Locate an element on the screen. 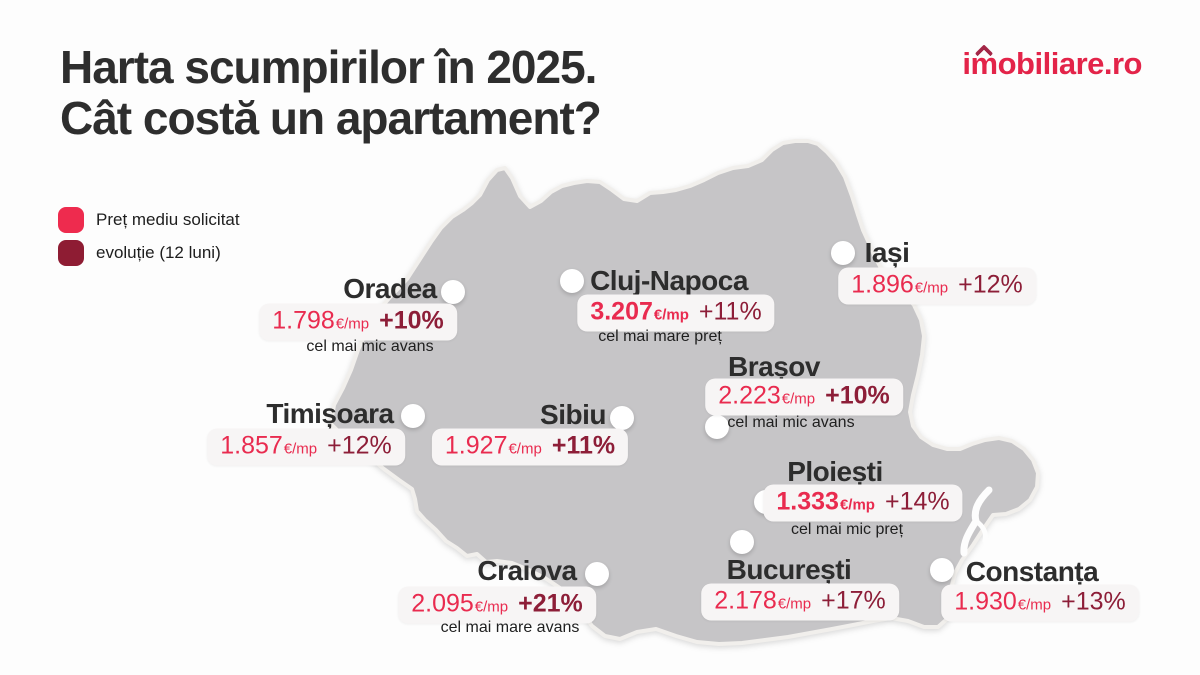 The height and width of the screenshot is (675, 1200). price-value: 1.333€/mp is located at coordinates (825, 501).